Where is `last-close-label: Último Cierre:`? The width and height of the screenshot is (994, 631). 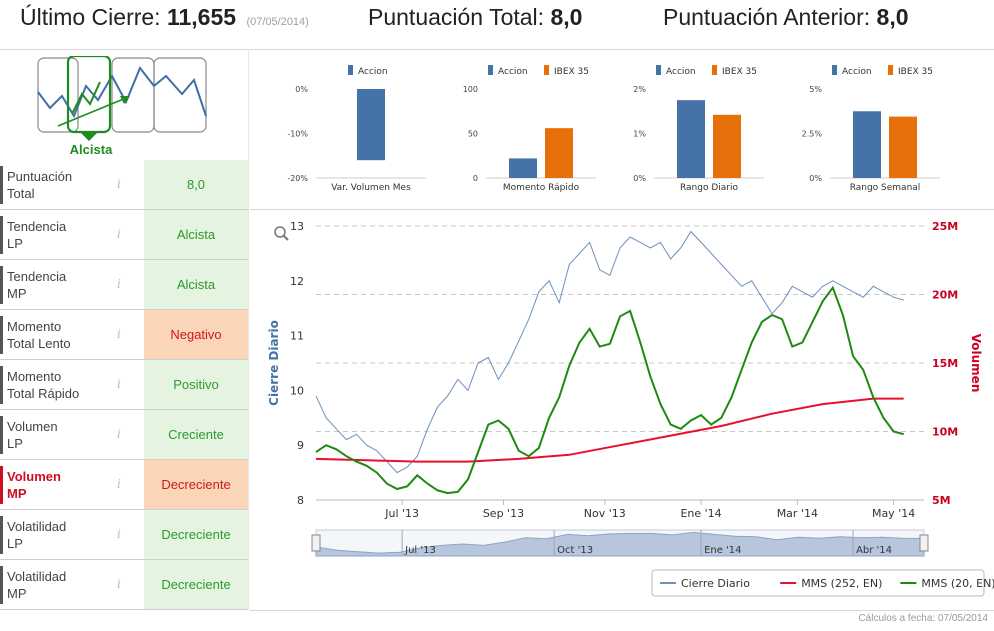 last-close-label: Último Cierre: is located at coordinates (90, 17).